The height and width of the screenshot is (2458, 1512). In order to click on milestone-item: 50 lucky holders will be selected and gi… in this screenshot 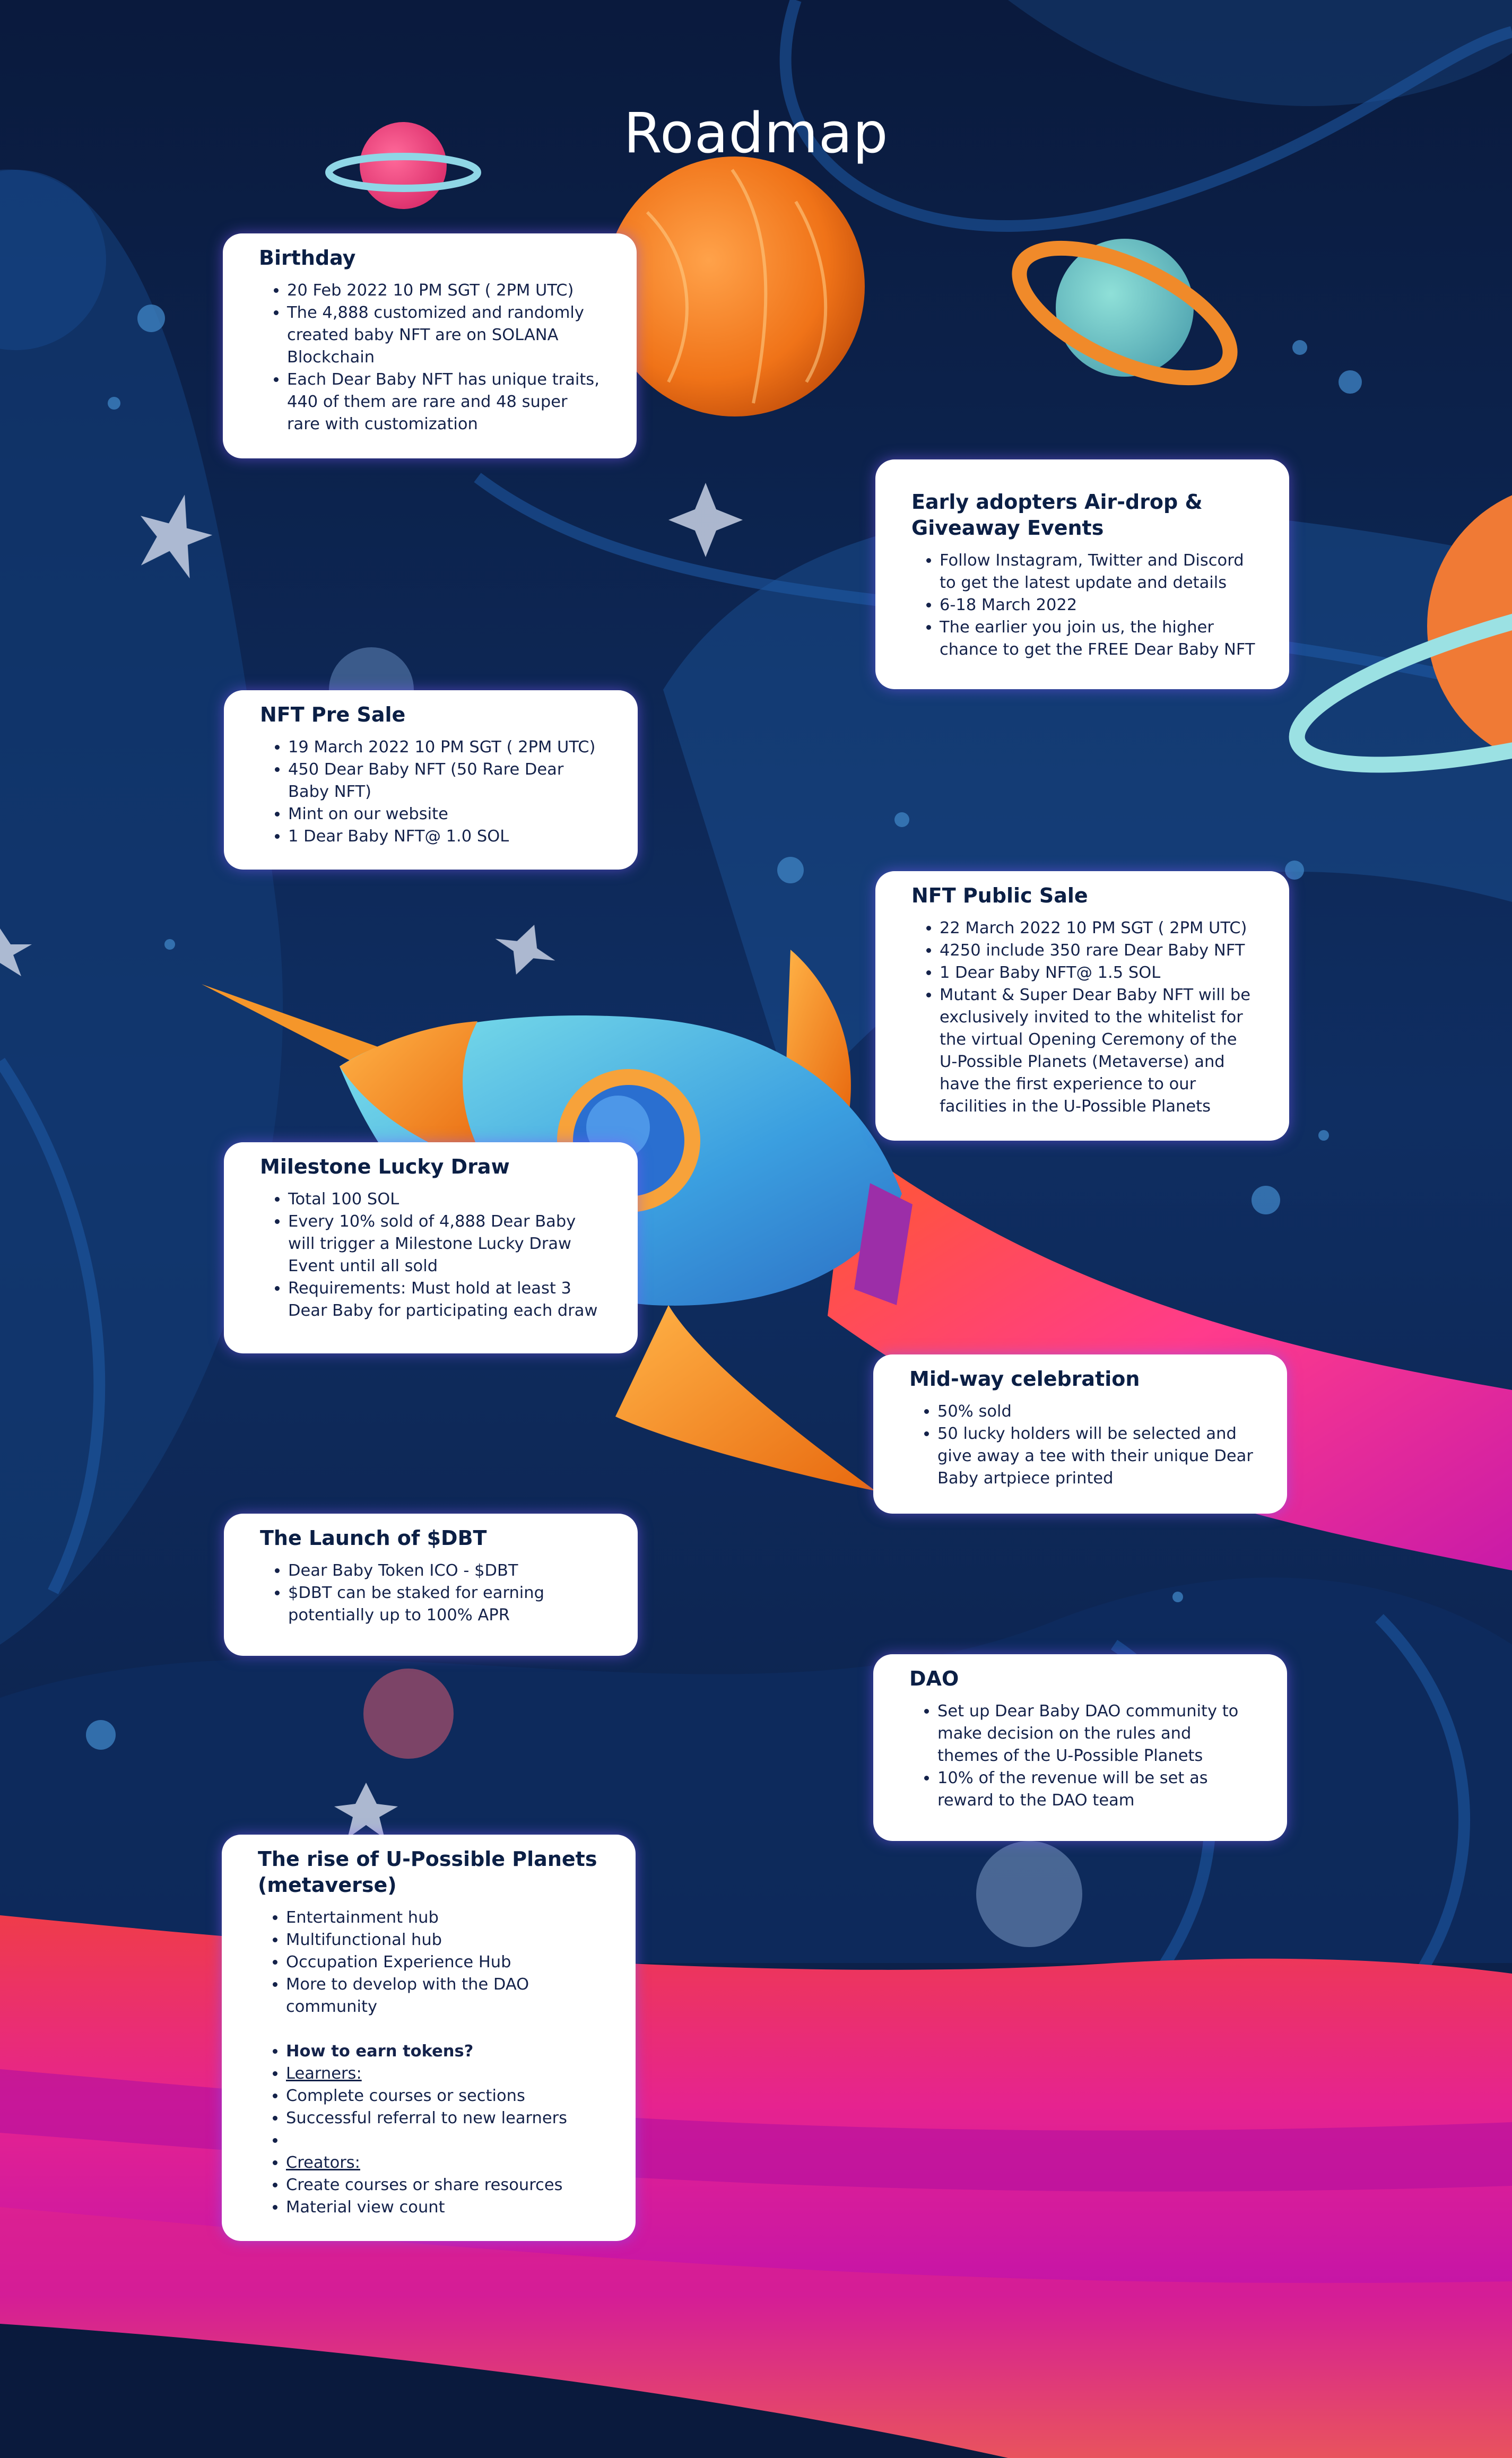, I will do `click(1096, 1456)`.